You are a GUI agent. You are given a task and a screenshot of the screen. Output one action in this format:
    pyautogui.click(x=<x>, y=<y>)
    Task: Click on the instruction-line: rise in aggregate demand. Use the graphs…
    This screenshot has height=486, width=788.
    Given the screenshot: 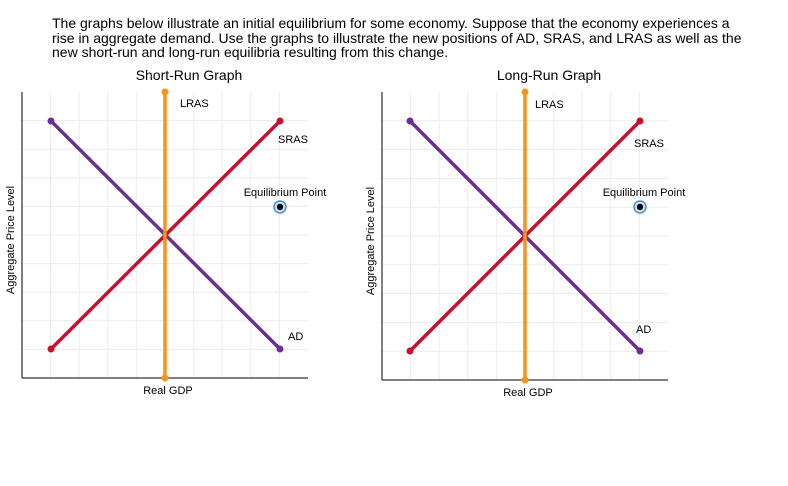 What is the action you would take?
    pyautogui.click(x=397, y=37)
    